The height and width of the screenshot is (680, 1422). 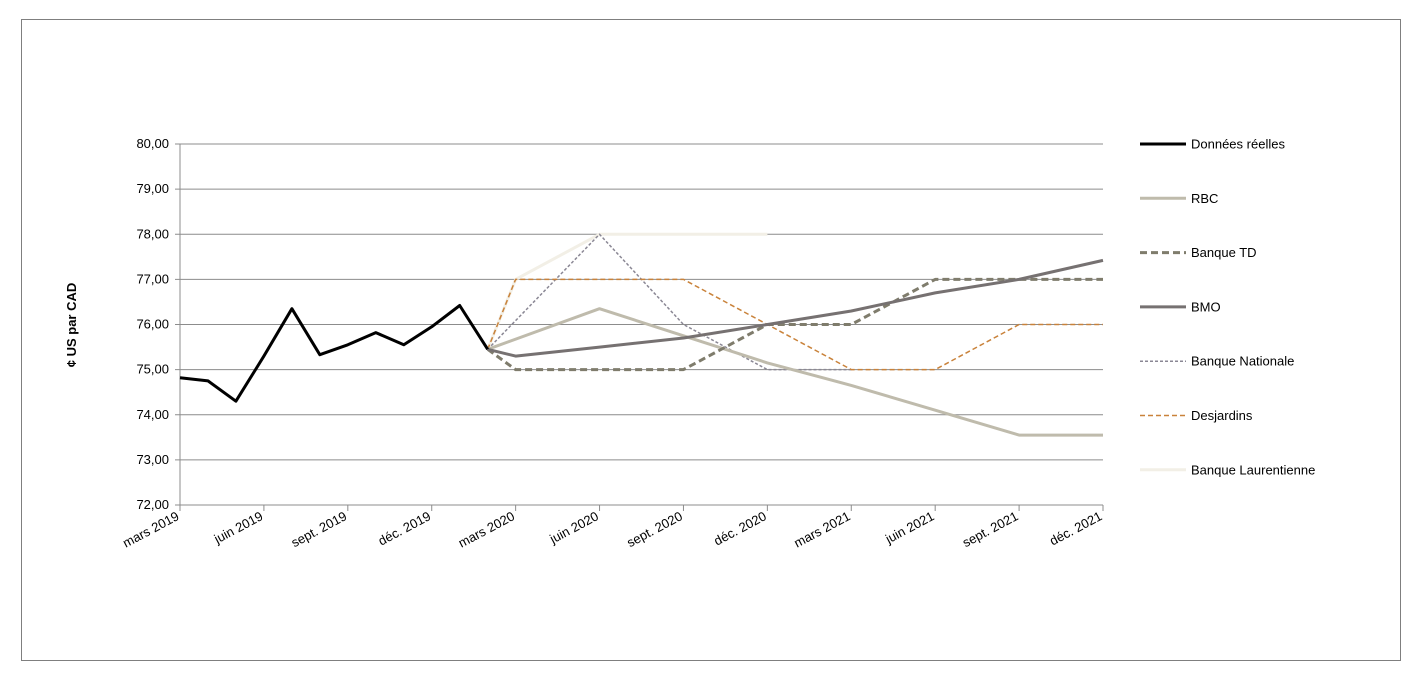 What do you see at coordinates (319, 529) in the screenshot?
I see `x-tick-label: sept. 2019` at bounding box center [319, 529].